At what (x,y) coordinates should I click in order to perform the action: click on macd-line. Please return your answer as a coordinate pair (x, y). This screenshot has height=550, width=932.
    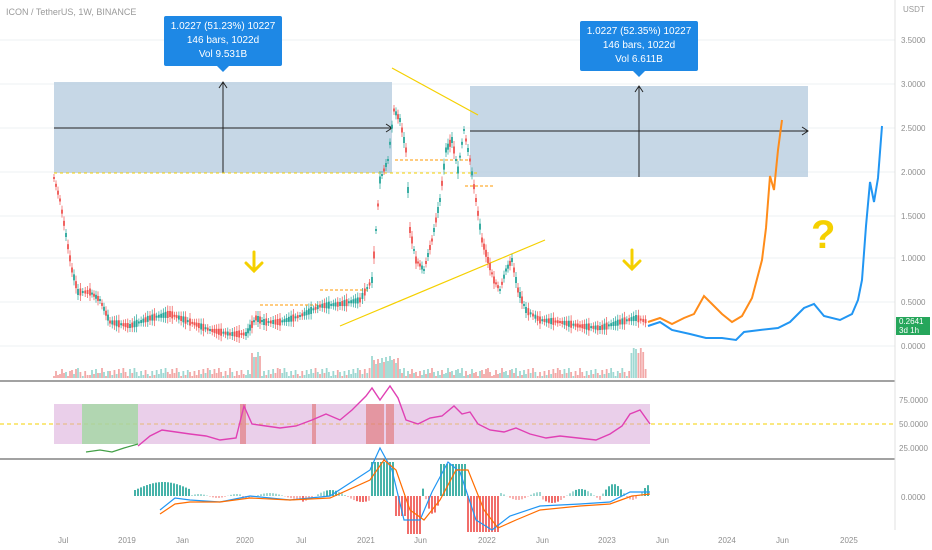
    Looking at the image, I should click on (404, 488).